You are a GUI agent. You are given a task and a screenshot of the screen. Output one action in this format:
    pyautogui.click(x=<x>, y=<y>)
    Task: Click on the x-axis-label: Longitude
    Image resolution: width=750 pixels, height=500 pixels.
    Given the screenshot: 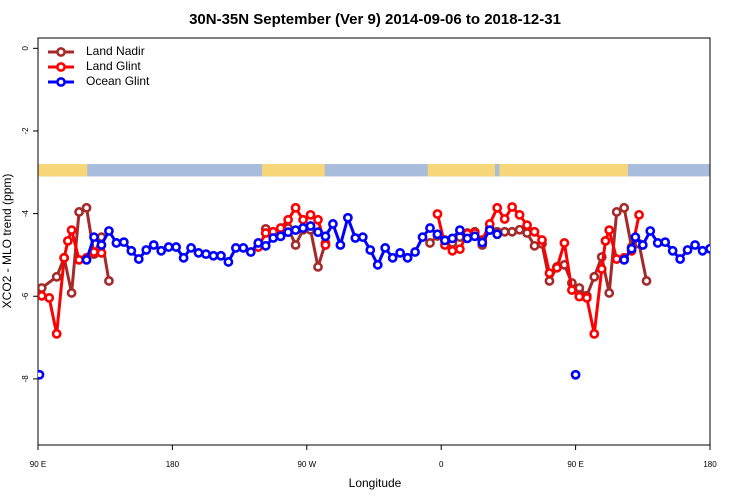 What is the action you would take?
    pyautogui.click(x=375, y=483)
    